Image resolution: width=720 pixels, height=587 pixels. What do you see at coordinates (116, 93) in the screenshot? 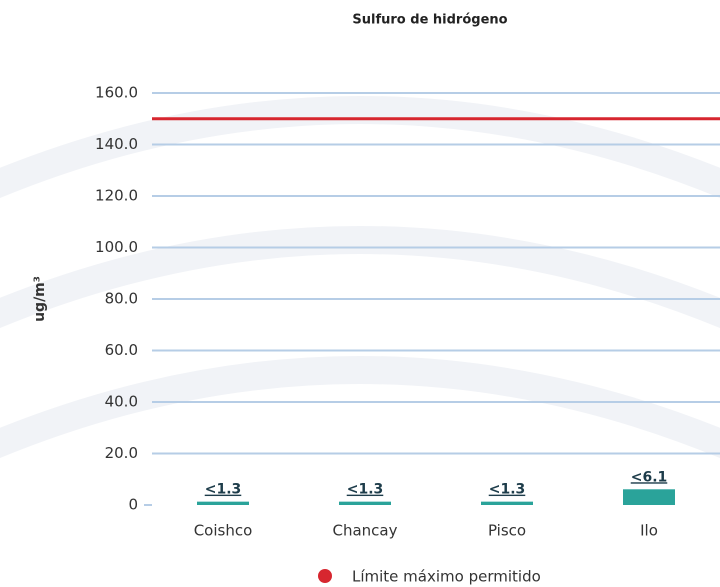
I see `y-tick-label: 160.0` at bounding box center [116, 93].